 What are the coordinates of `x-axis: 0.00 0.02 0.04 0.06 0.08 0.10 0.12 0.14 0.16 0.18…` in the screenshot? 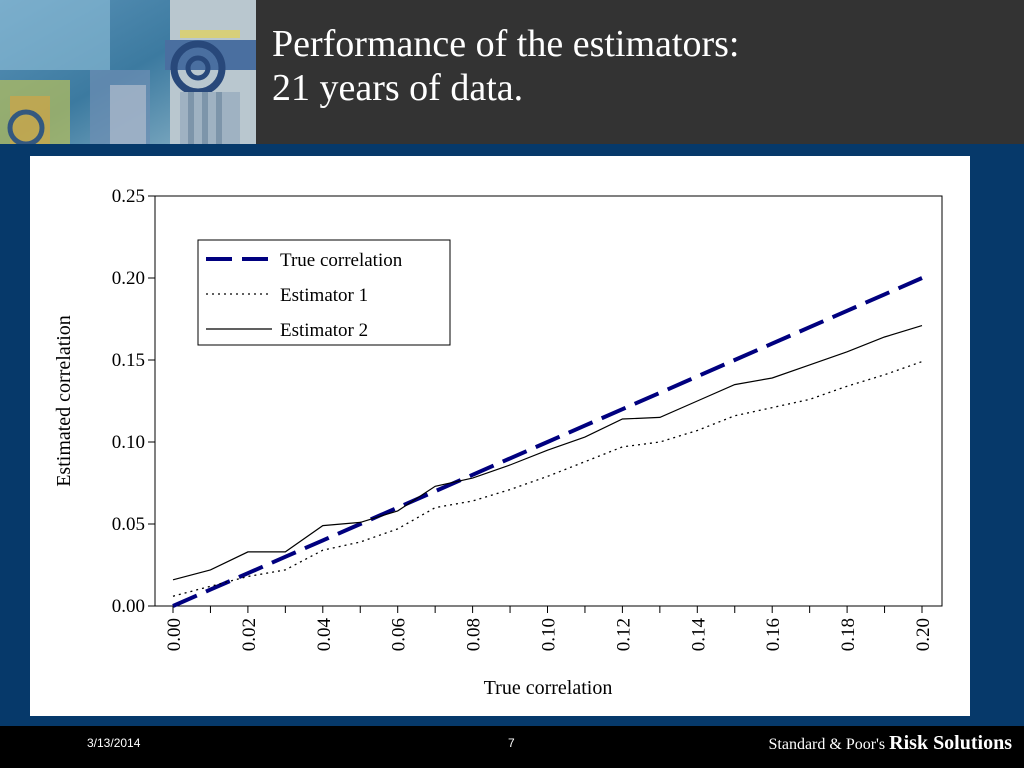 It's located at (549, 628).